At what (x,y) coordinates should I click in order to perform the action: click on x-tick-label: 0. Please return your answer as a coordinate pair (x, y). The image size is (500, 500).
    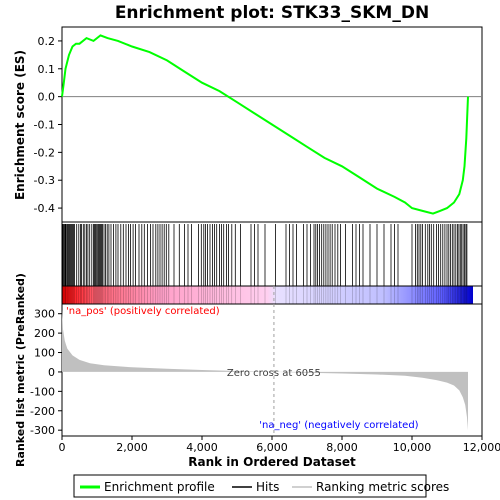
    Looking at the image, I should click on (62, 447).